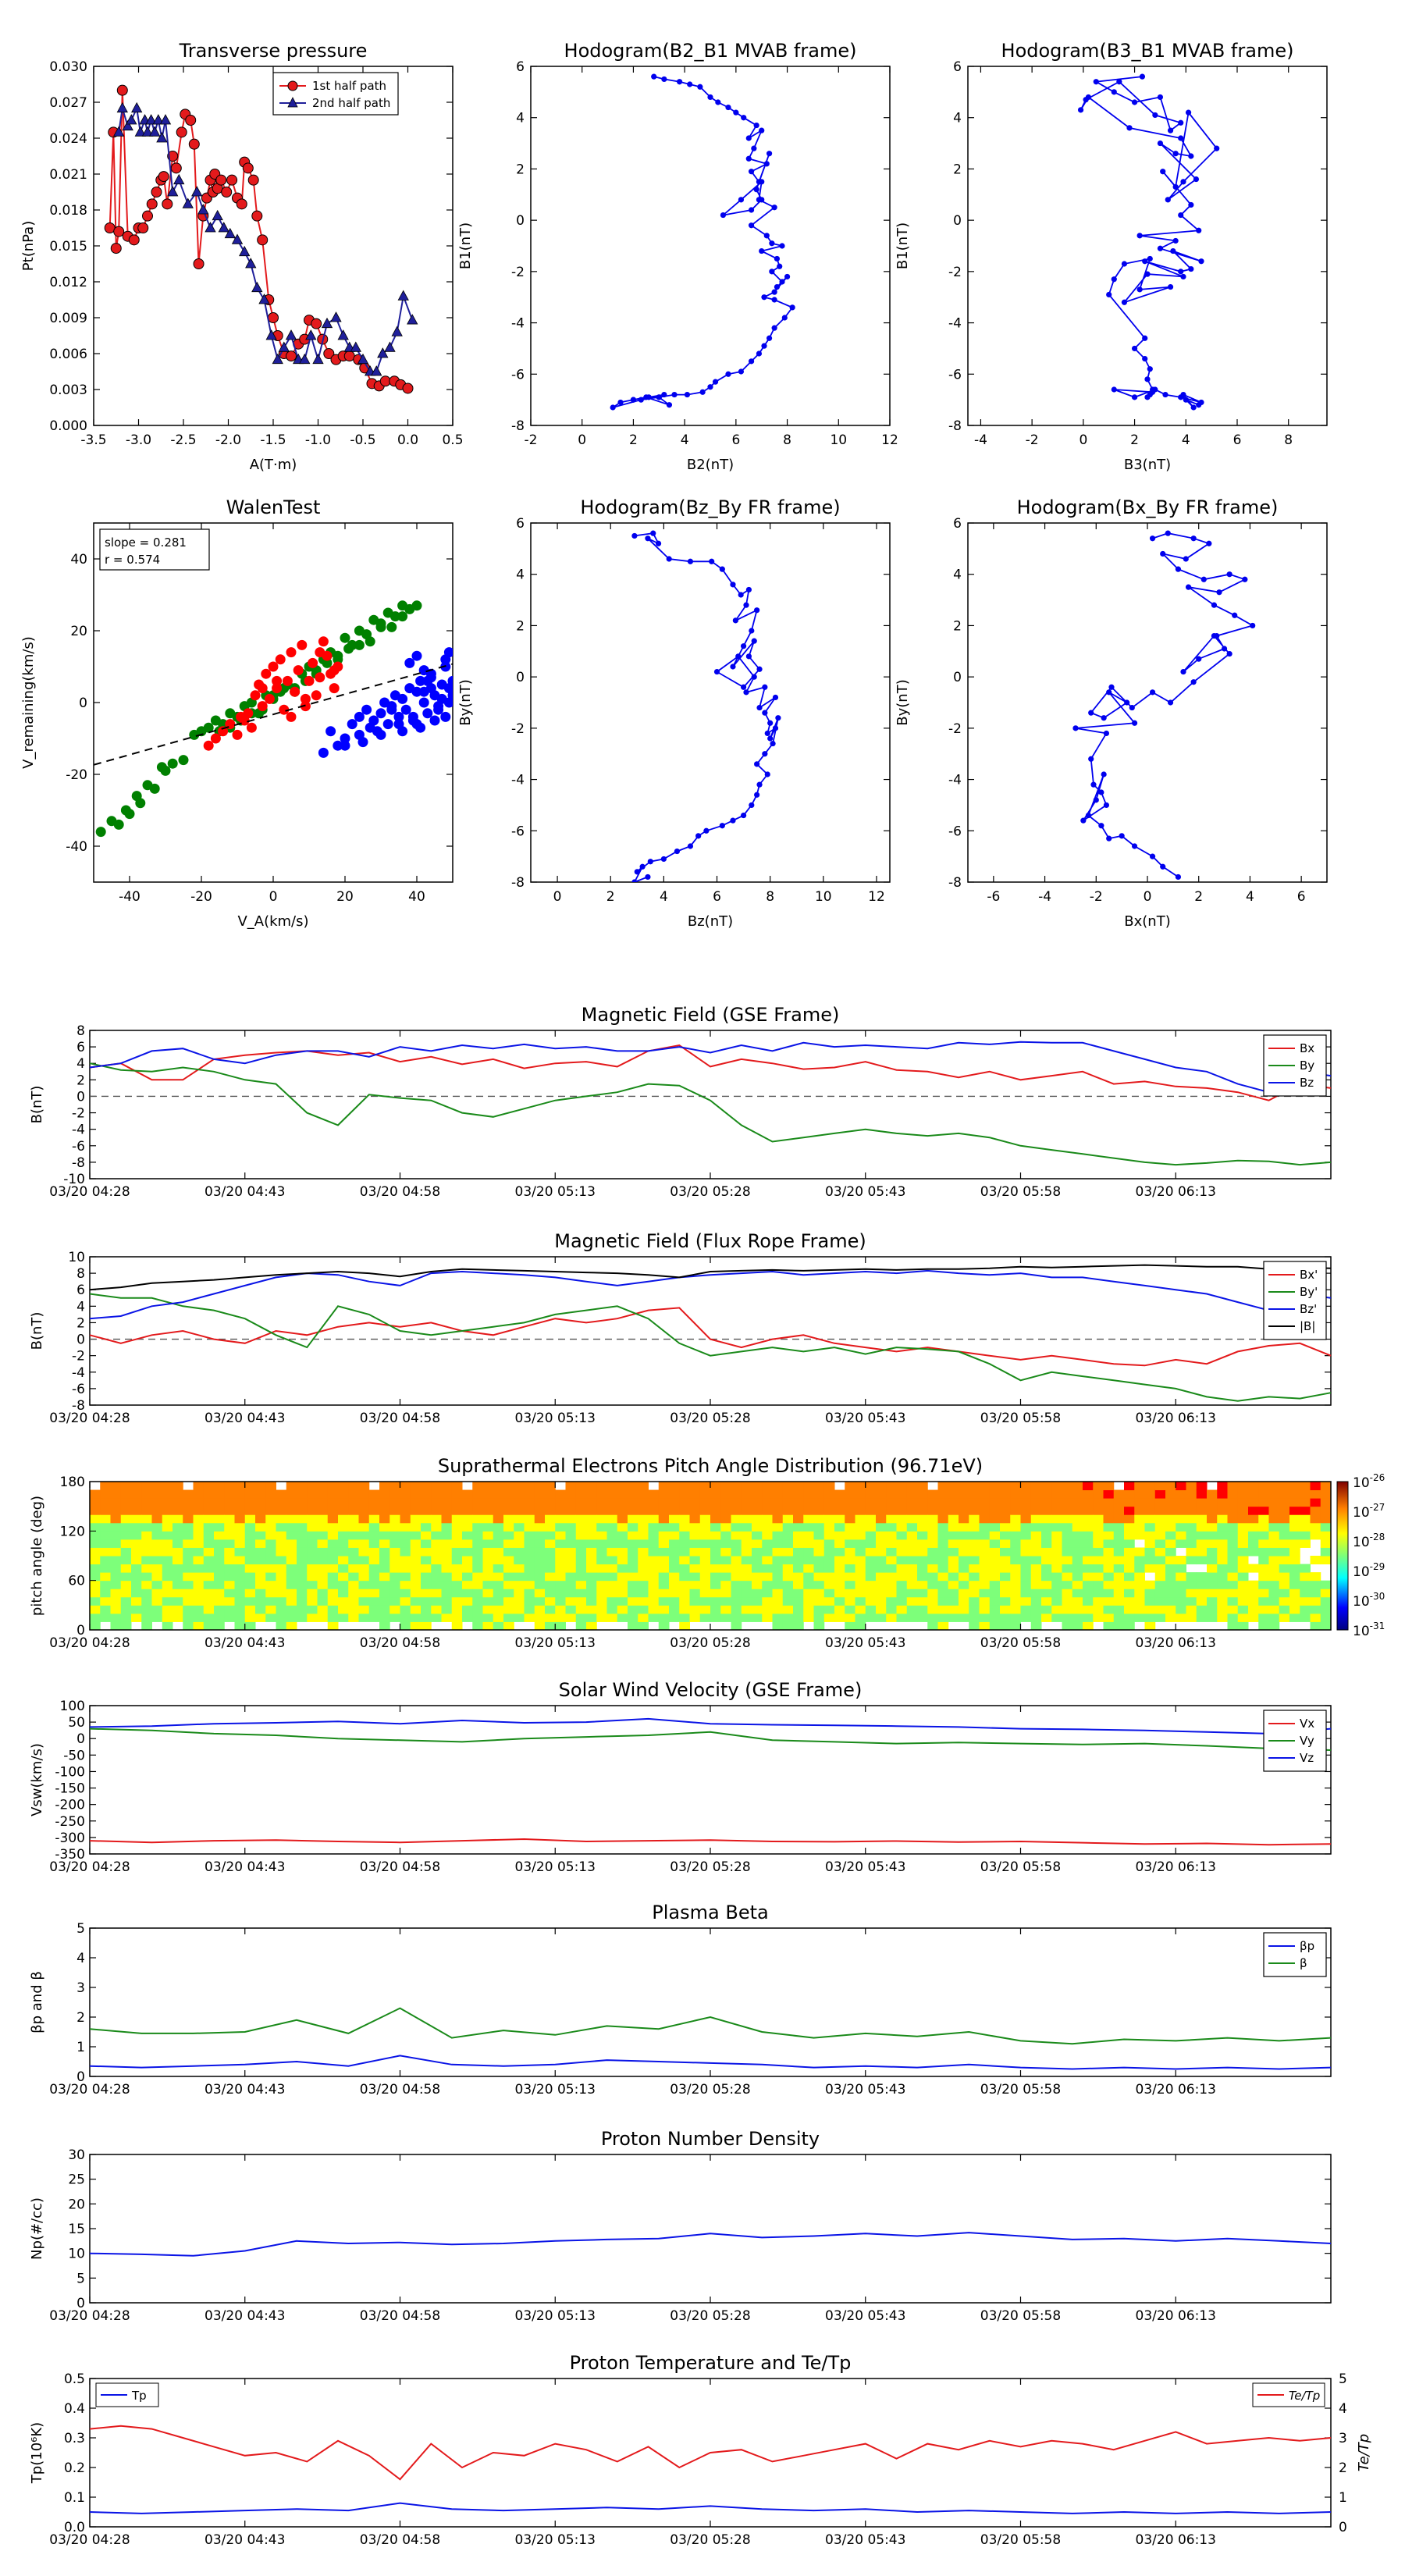 The image size is (1405, 2576). What do you see at coordinates (1369, 1570) in the screenshot?
I see `colorbar-label: 10-29` at bounding box center [1369, 1570].